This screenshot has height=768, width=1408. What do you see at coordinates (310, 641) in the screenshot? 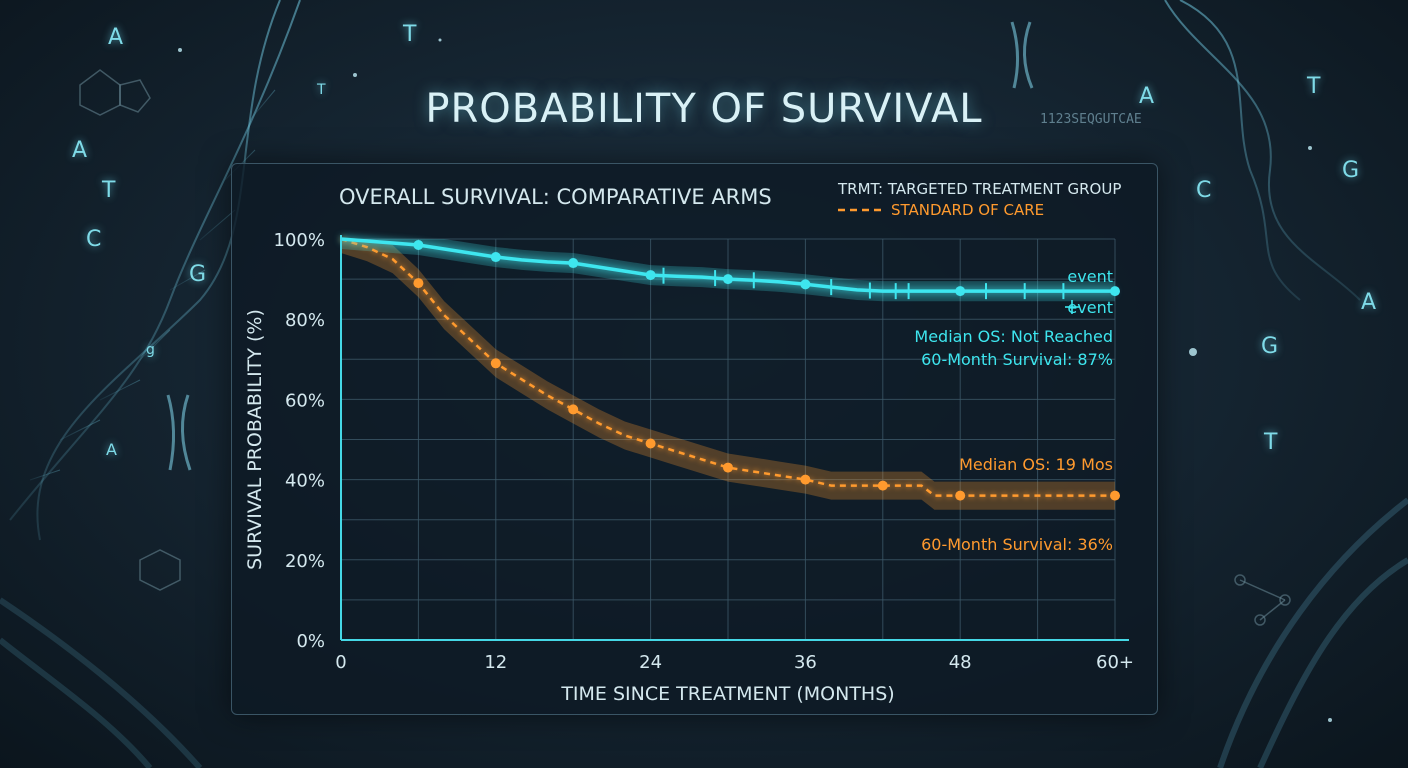
I see `y-tick-label: 0%` at bounding box center [310, 641].